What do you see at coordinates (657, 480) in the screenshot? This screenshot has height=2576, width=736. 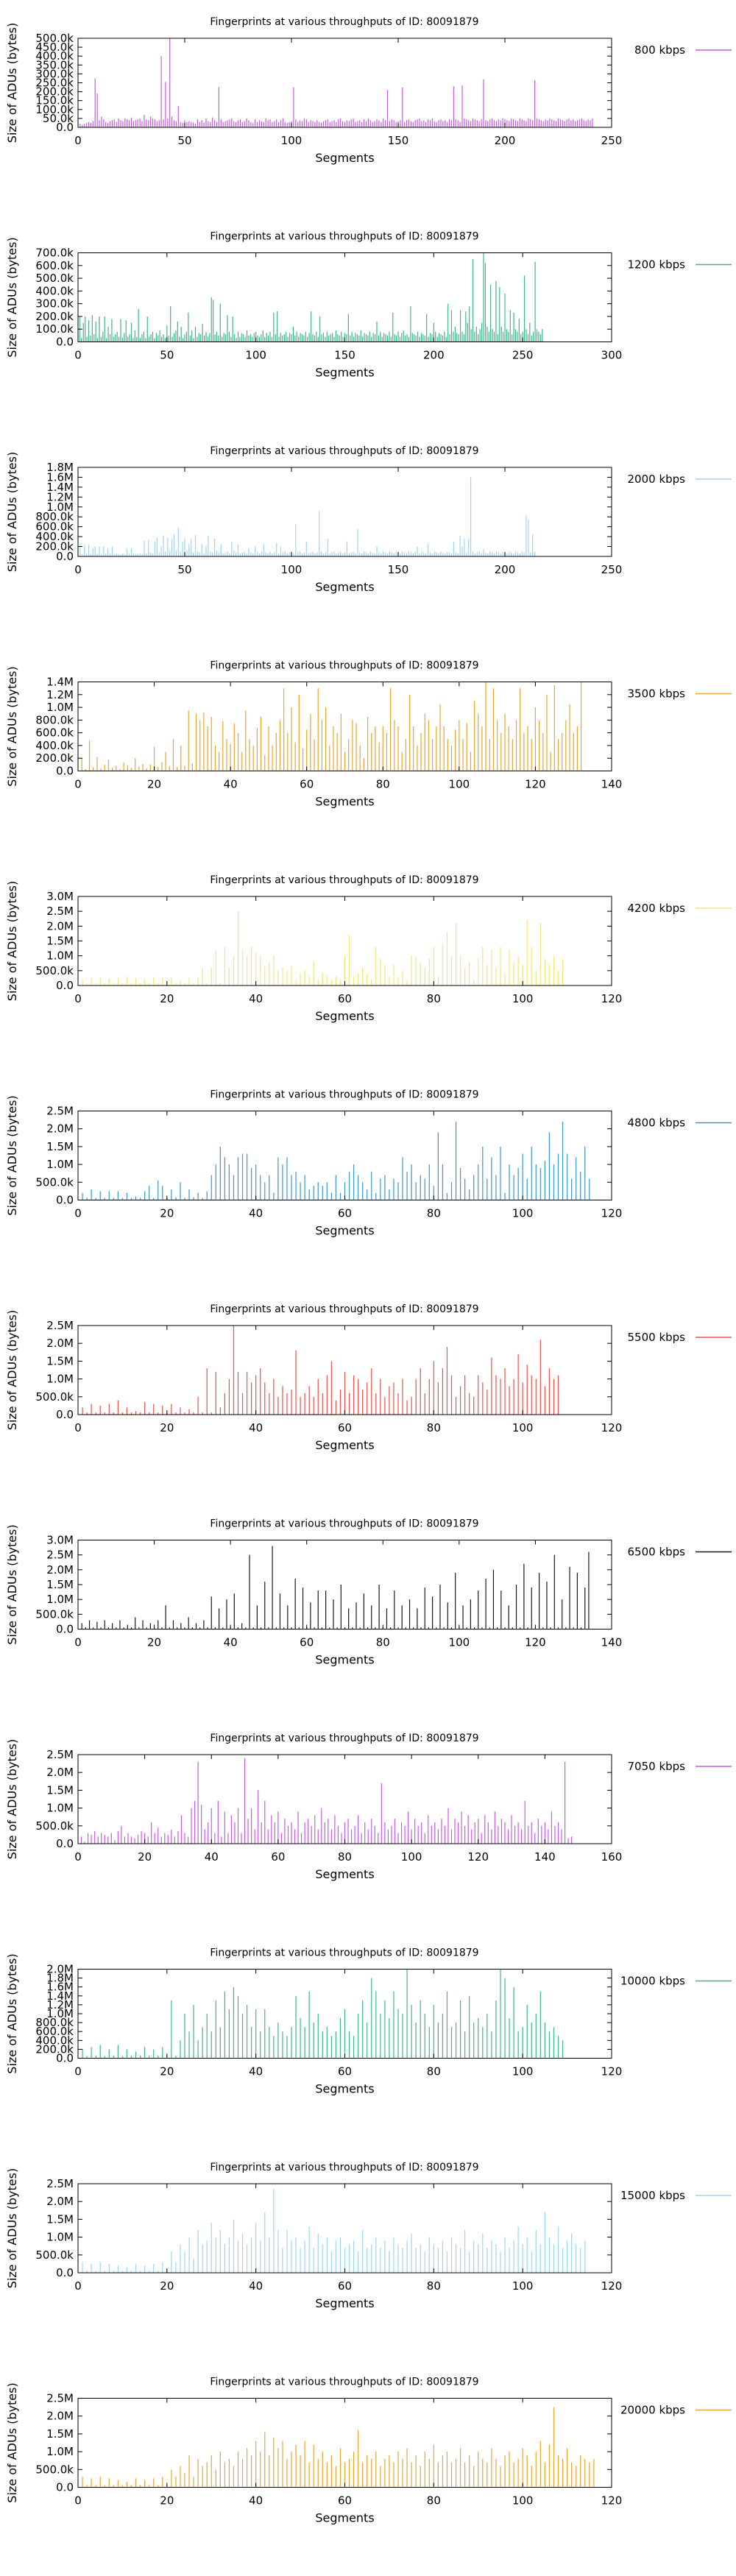 I see `legend-label: 2000 kbps` at bounding box center [657, 480].